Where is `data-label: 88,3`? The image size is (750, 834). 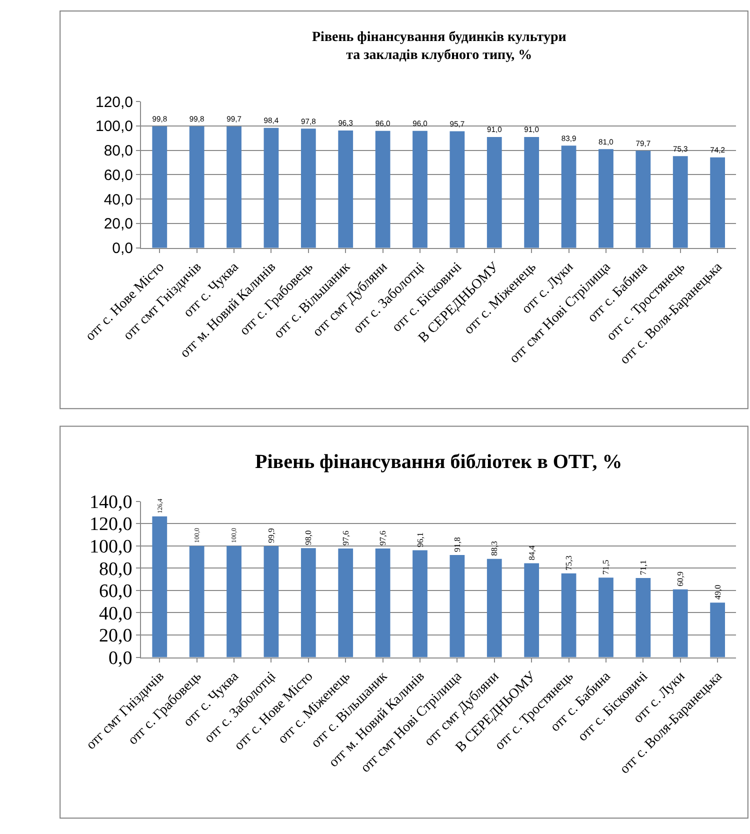 data-label: 88,3 is located at coordinates (494, 548).